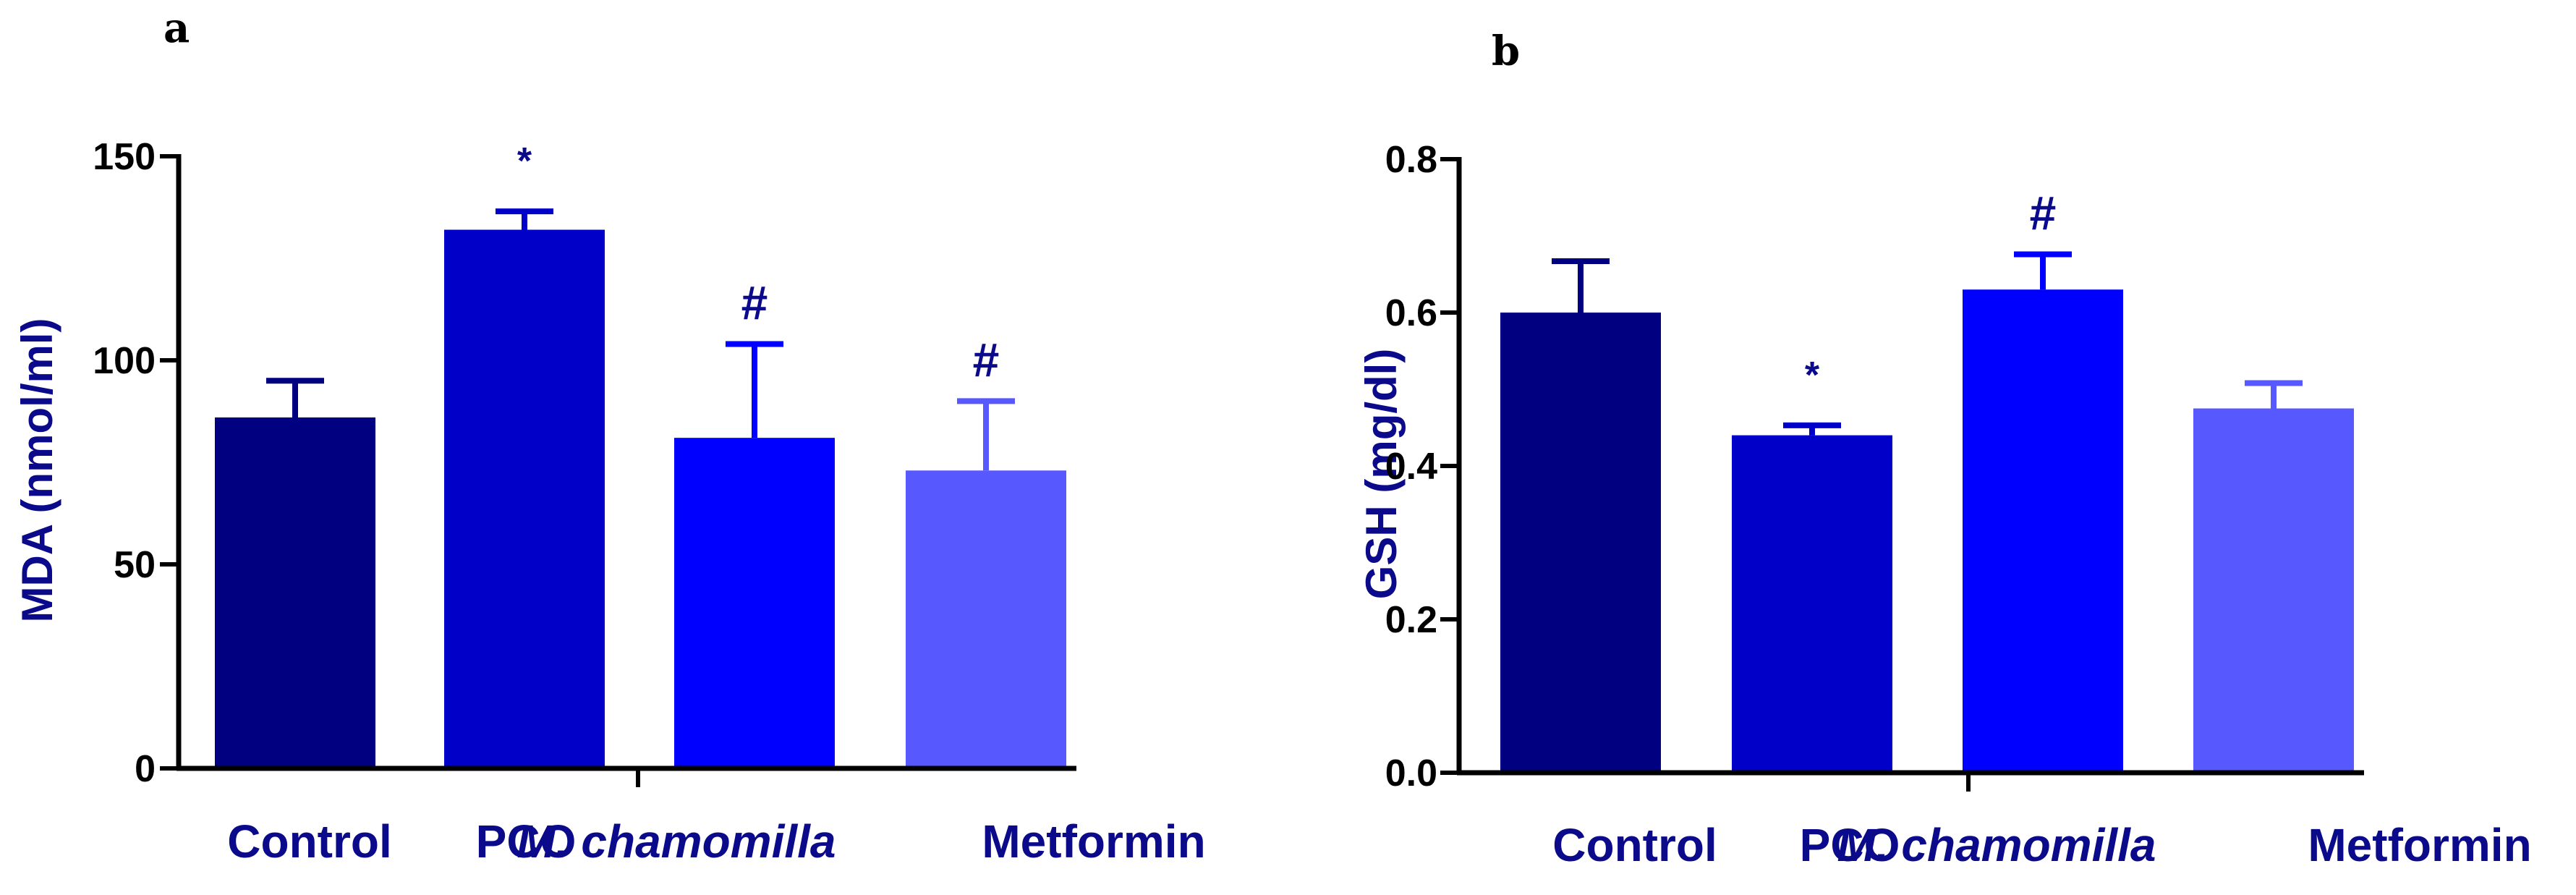 Image resolution: width=2576 pixels, height=895 pixels. I want to click on y-tick-label-b-3: 0.6, so click(1411, 313).